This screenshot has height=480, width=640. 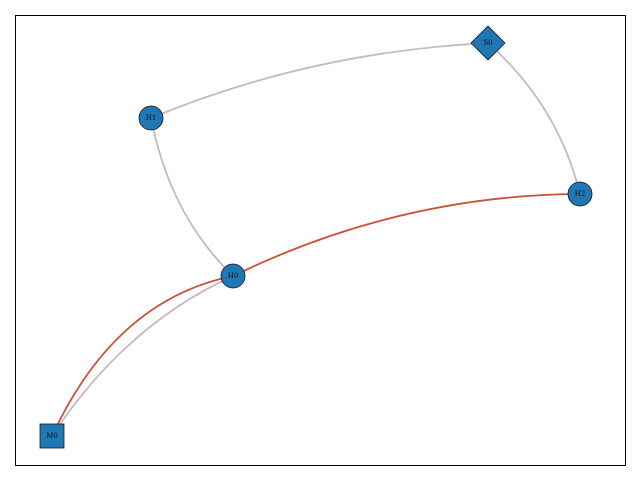 I want to click on node-m0: M0, so click(x=52, y=436).